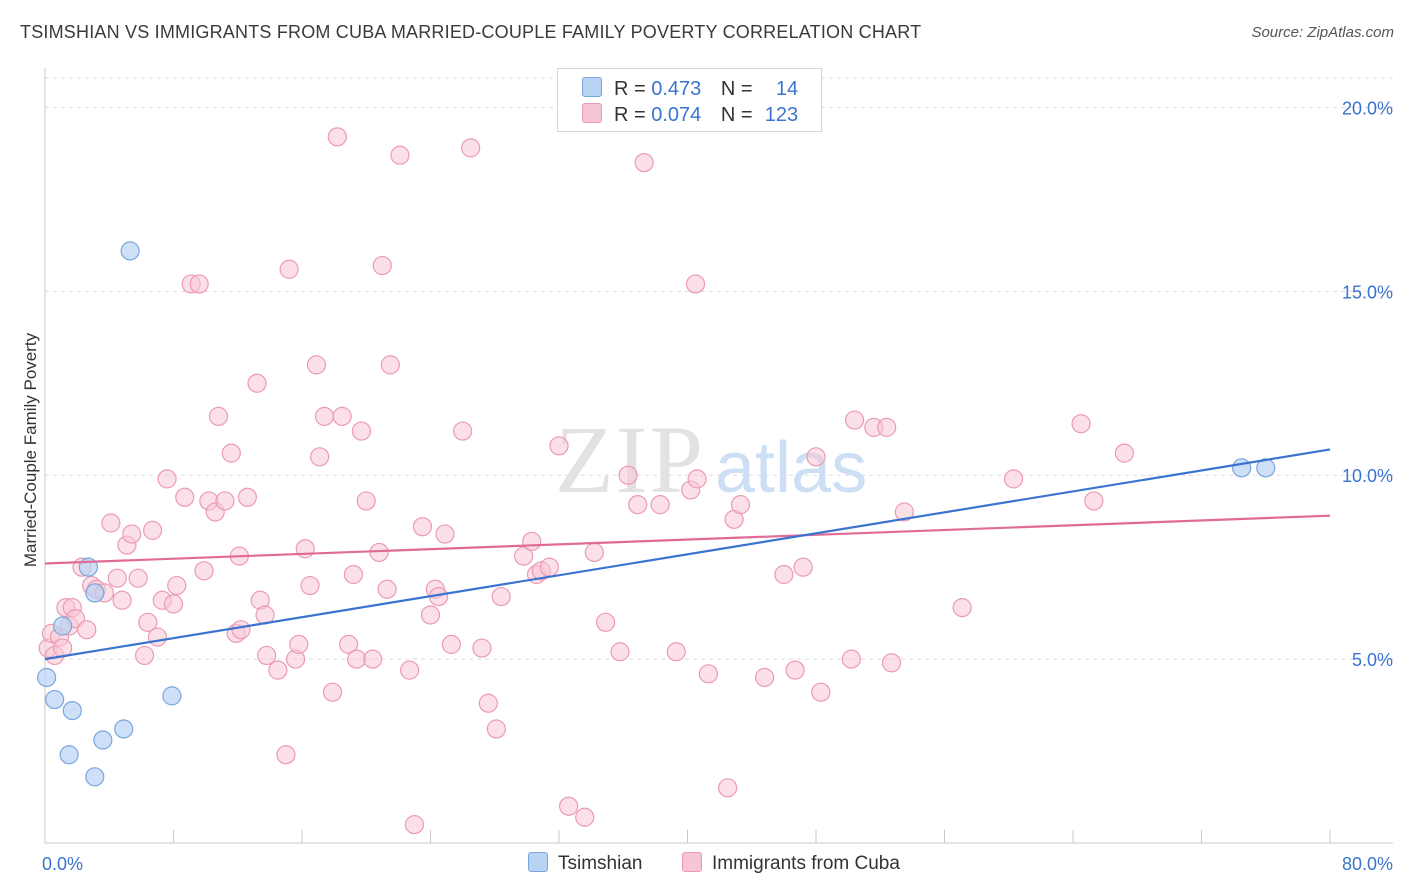  Describe the element at coordinates (62, 864) in the screenshot. I see `x-tick-label: 0.0%` at that location.